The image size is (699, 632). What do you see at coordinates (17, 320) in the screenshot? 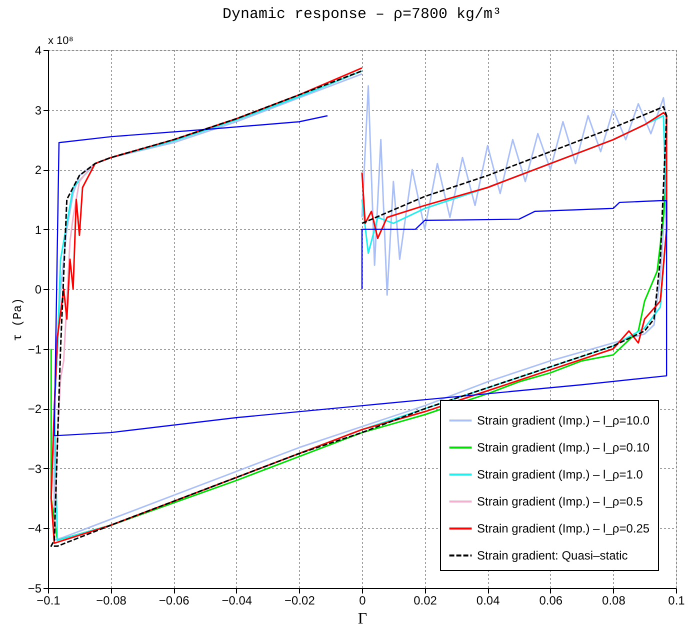
I see `y-axis-title: τ (Pa)` at bounding box center [17, 320].